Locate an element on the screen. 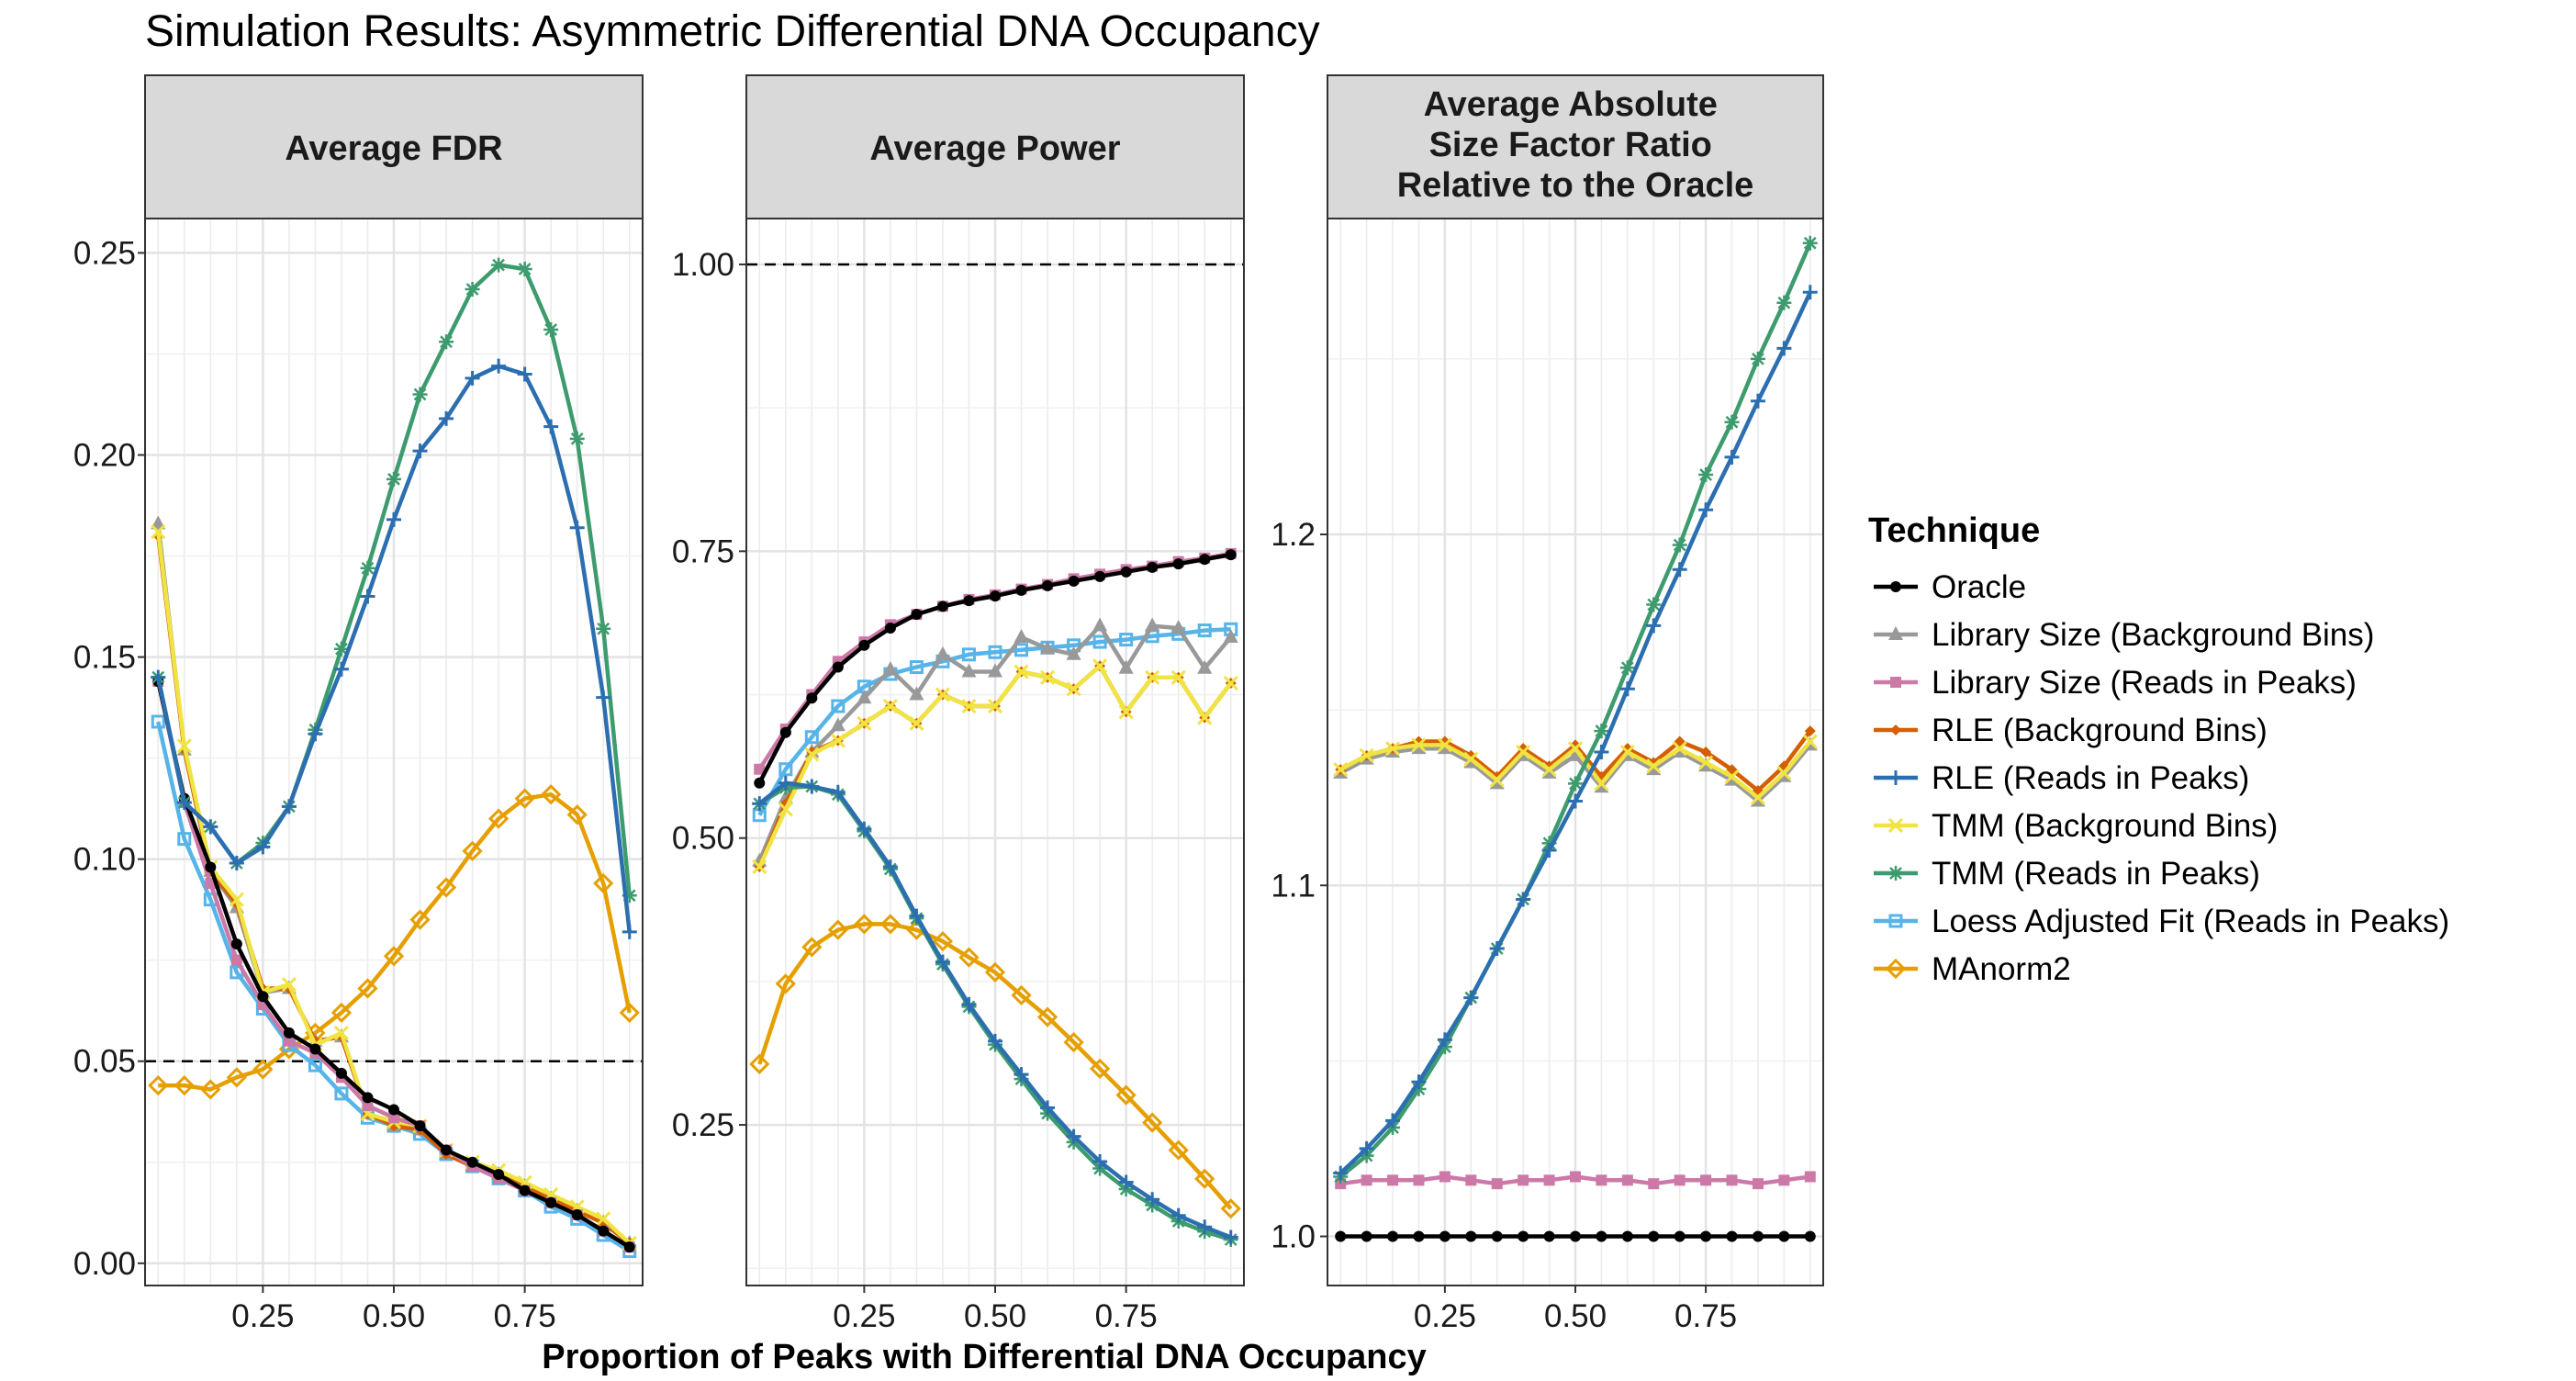 The image size is (2576, 1381). y-tick-label: 0.75 is located at coordinates (703, 551).